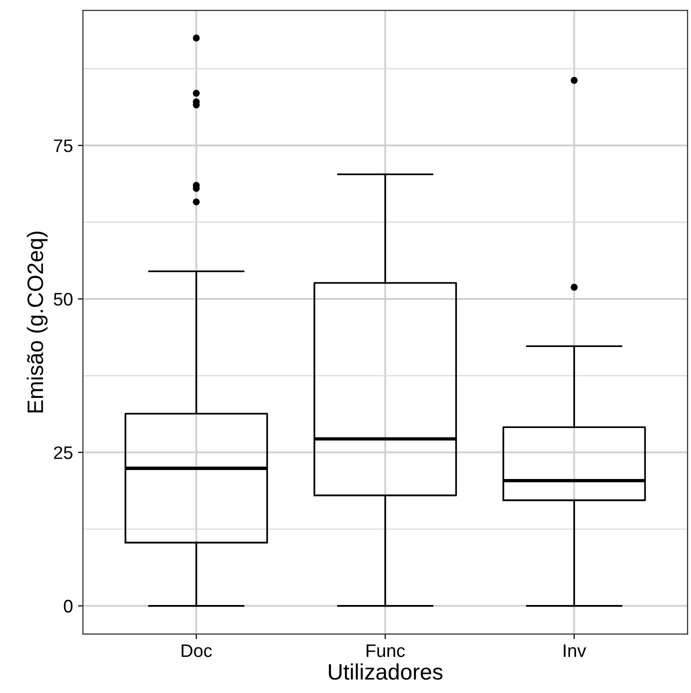 The width and height of the screenshot is (691, 693). I want to click on x-tick-label: Inv, so click(575, 650).